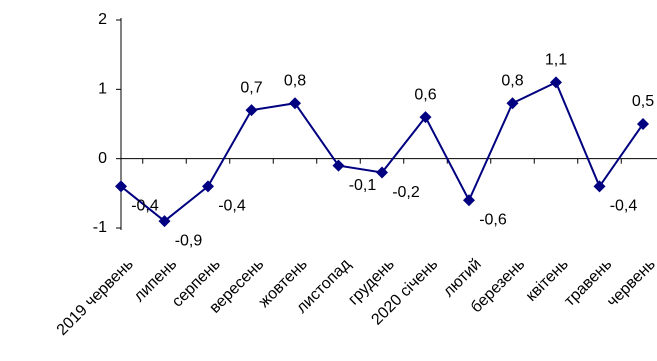 The image size is (657, 361). I want to click on y-tick-label: 2, so click(102, 19).